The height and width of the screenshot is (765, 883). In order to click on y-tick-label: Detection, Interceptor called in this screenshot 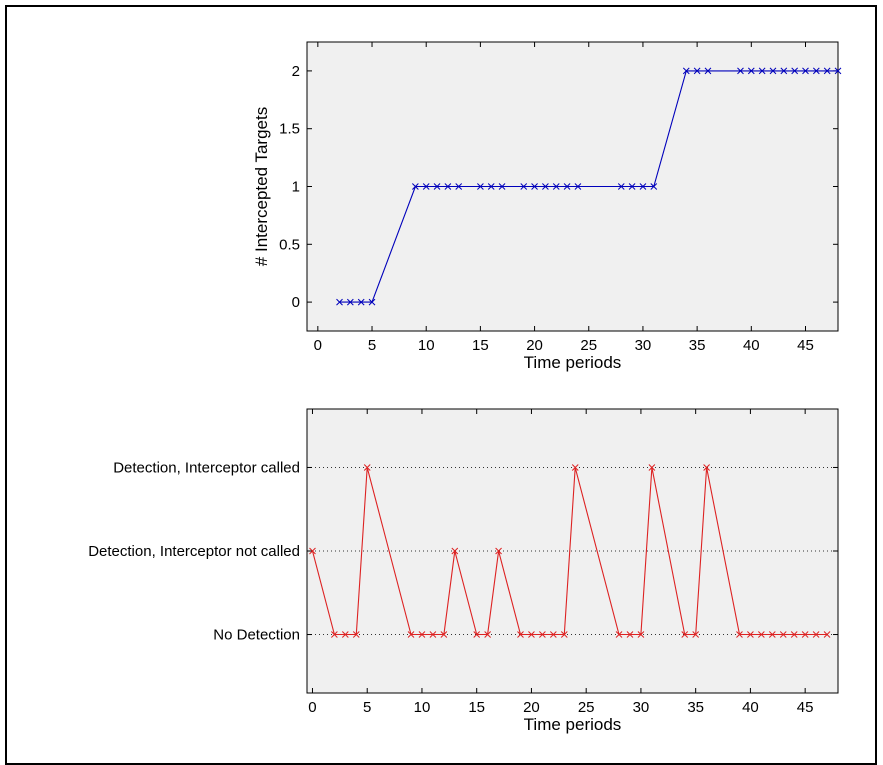, I will do `click(206, 467)`.